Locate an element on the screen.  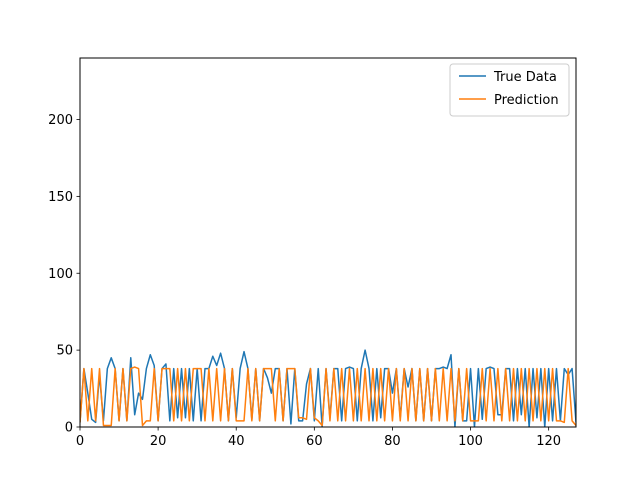
series-line-prediction is located at coordinates (328, 396).